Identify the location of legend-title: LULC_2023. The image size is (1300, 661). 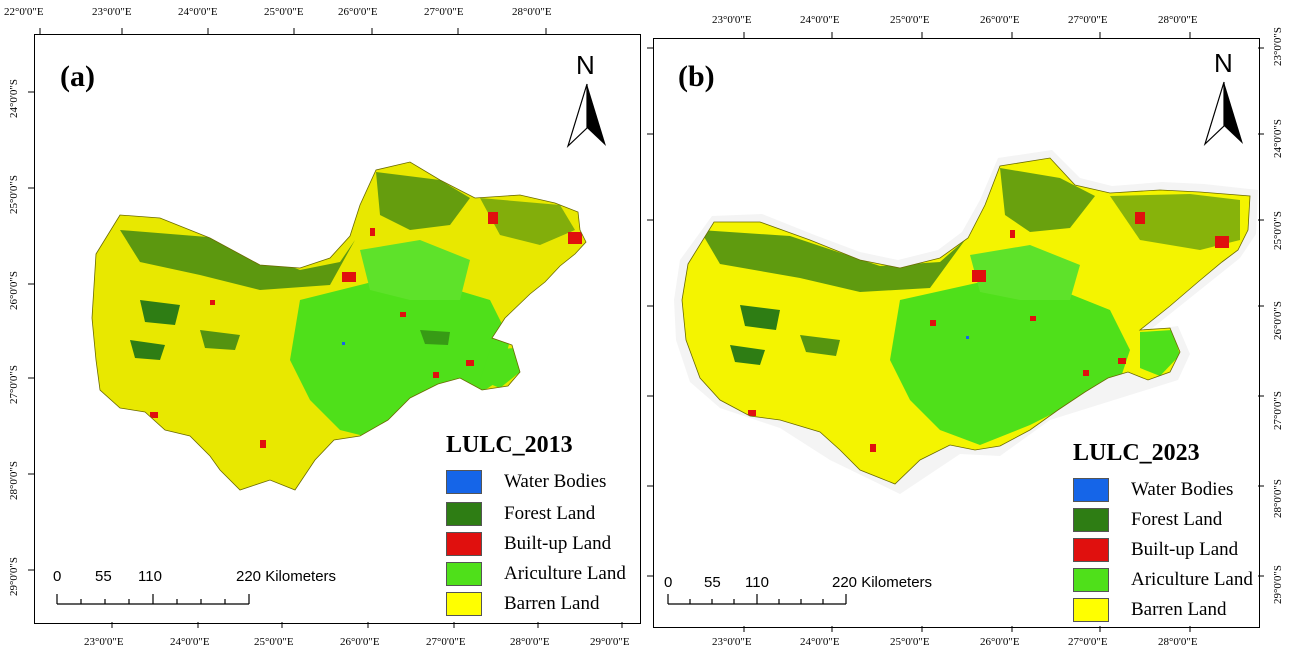
(1136, 453).